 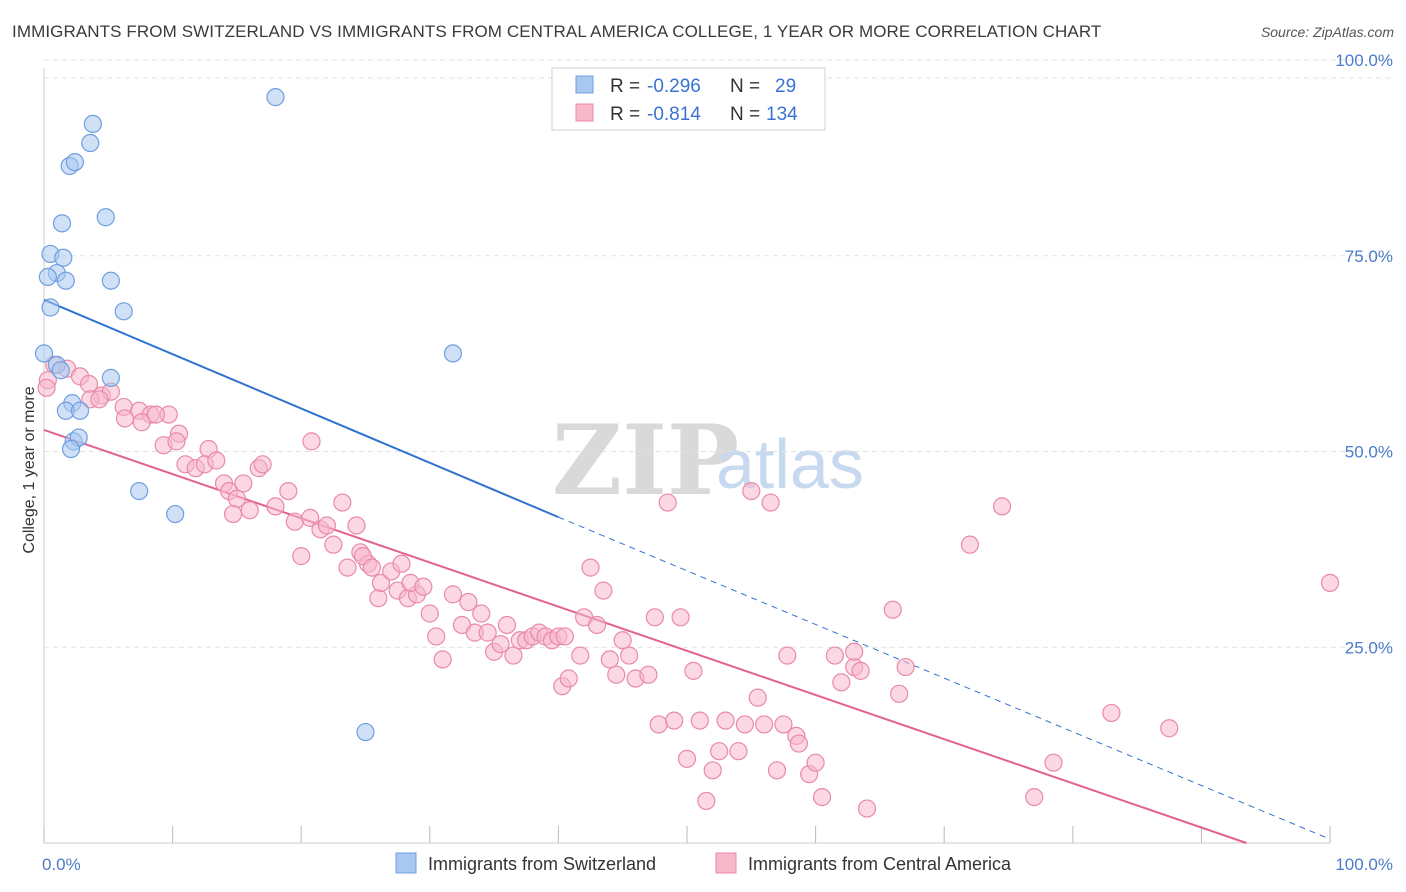 What do you see at coordinates (1364, 864) in the screenshot?
I see `x-tick-label: 100.0%` at bounding box center [1364, 864].